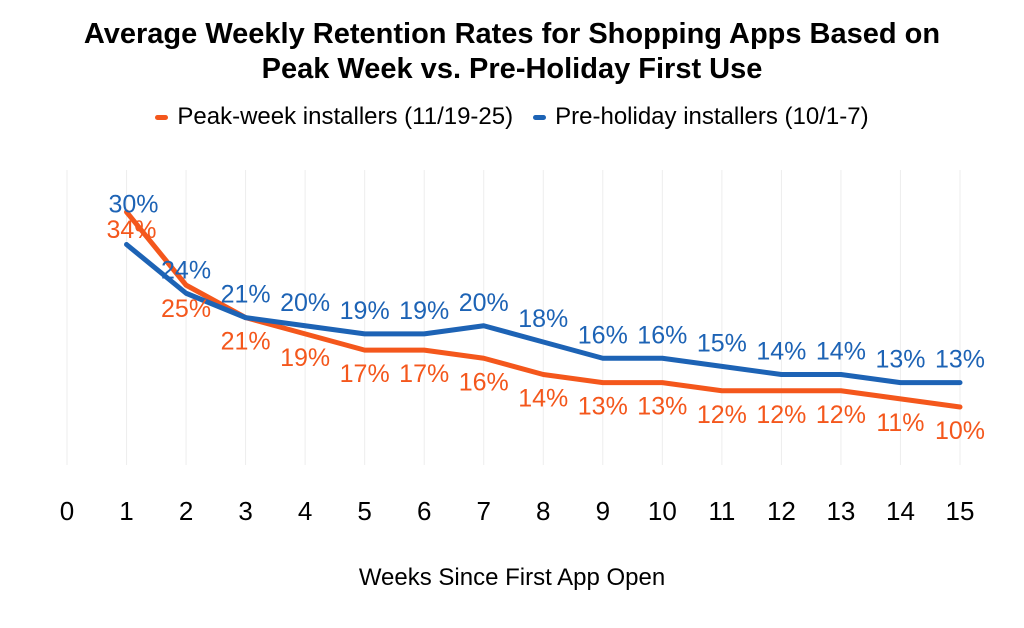 This screenshot has width=1024, height=628. Describe the element at coordinates (186, 511) in the screenshot. I see `x-tick-label: 2` at that location.